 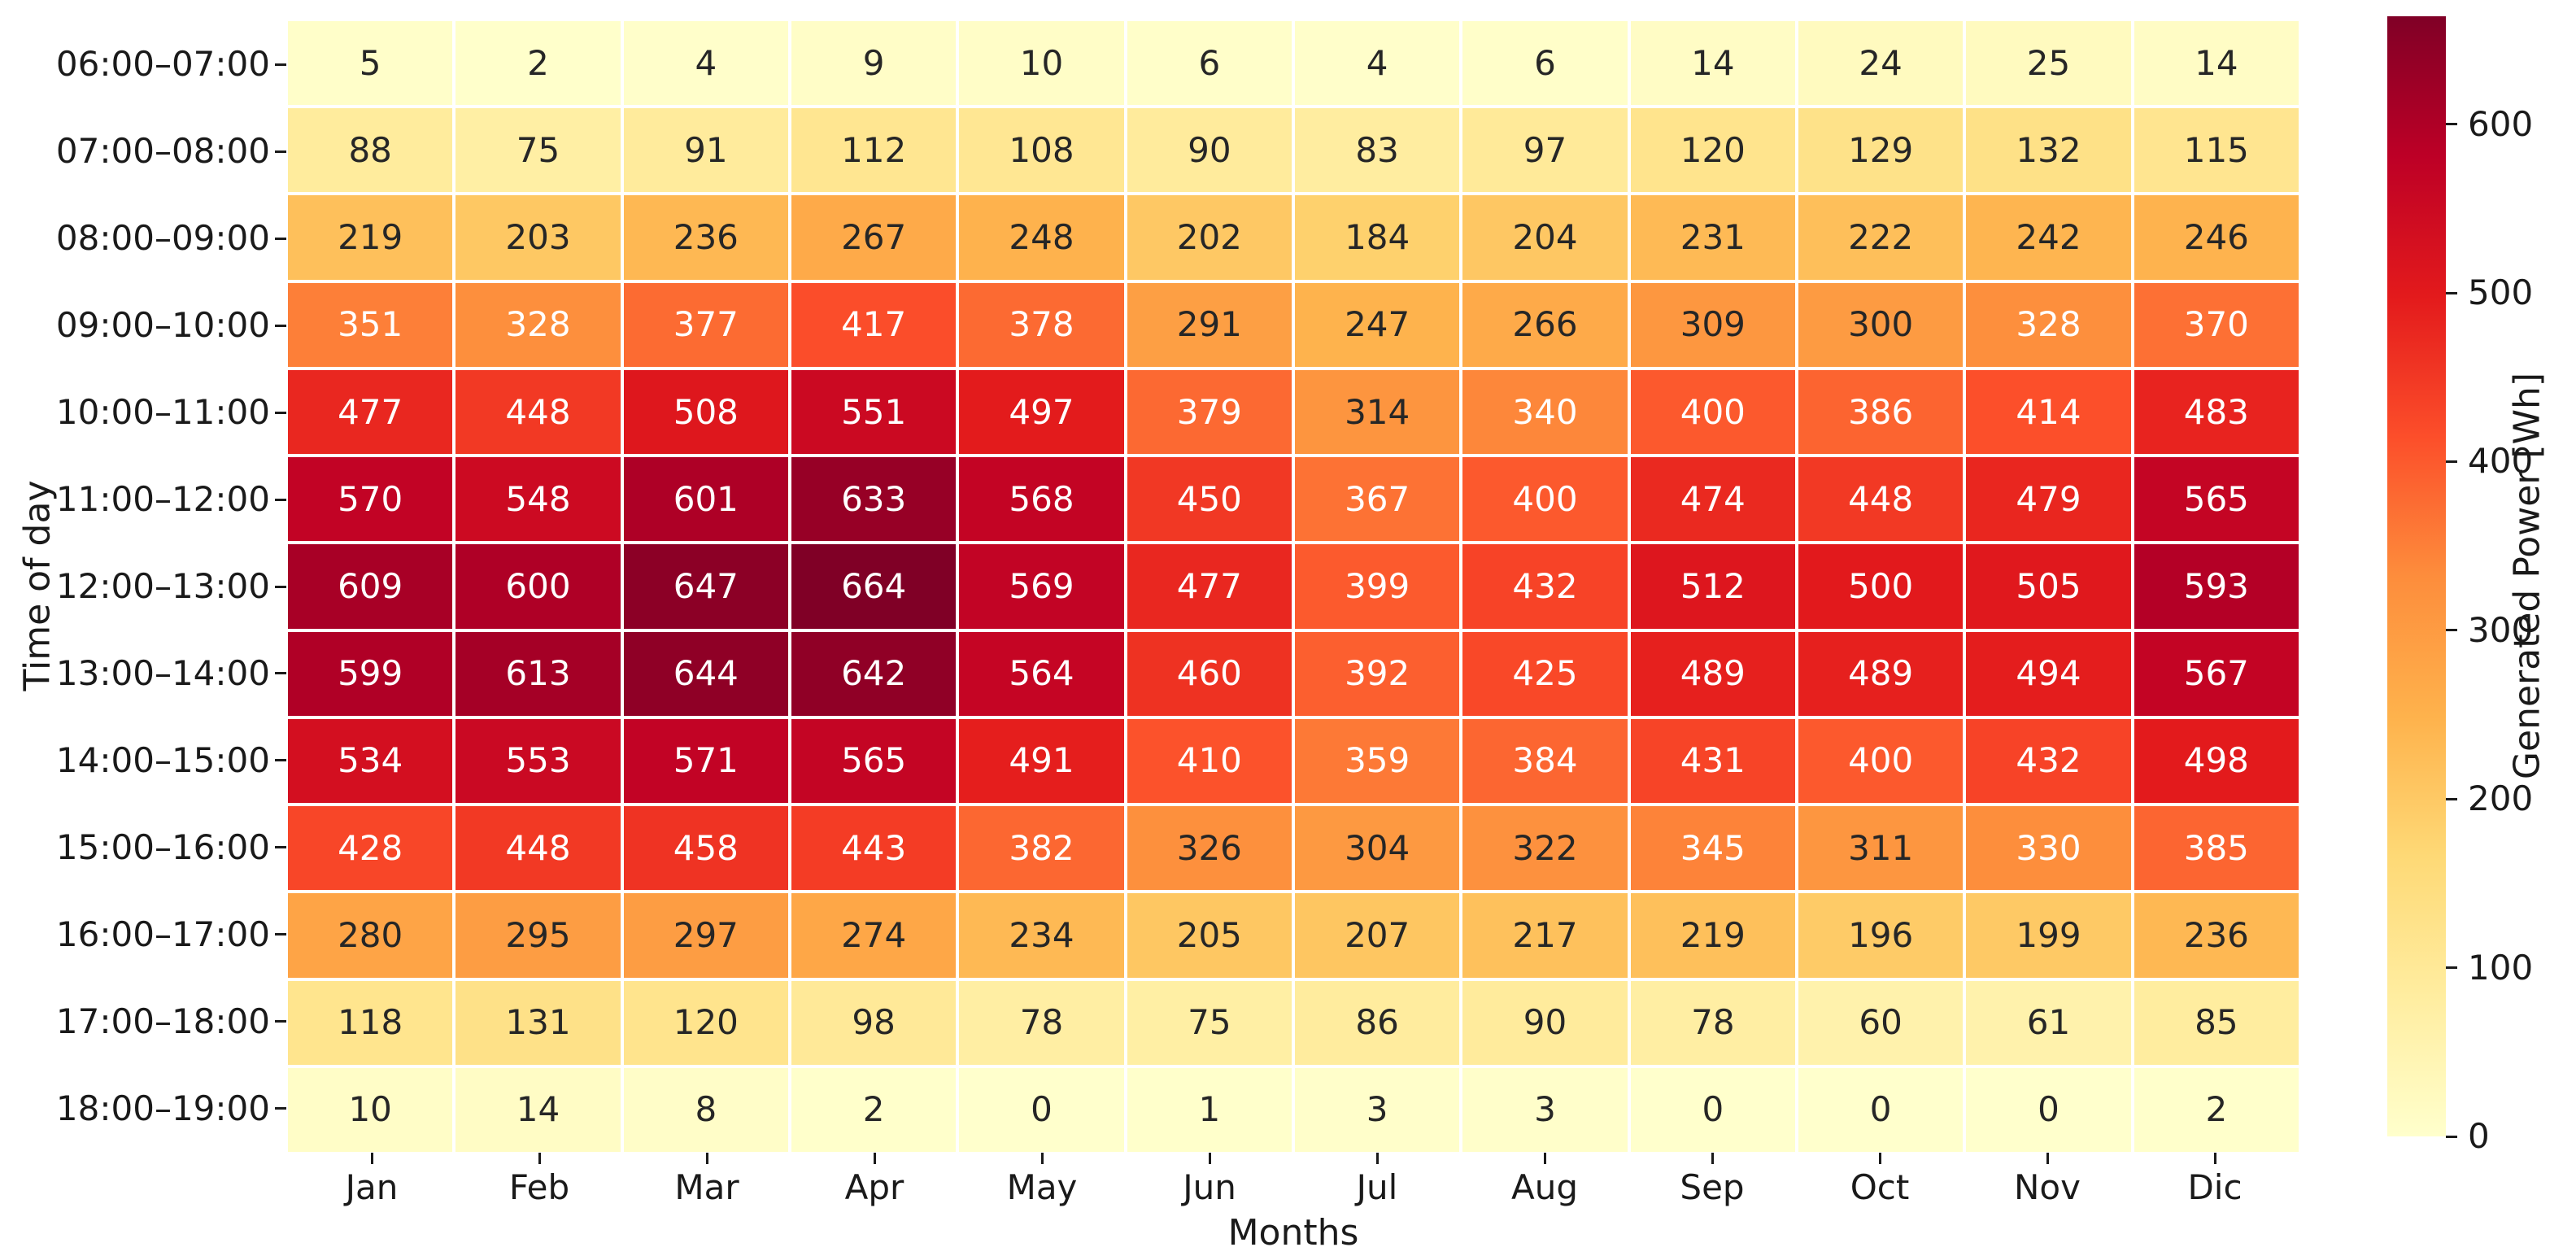 What do you see at coordinates (2048, 934) in the screenshot?
I see `heatmap-cell-value: 199` at bounding box center [2048, 934].